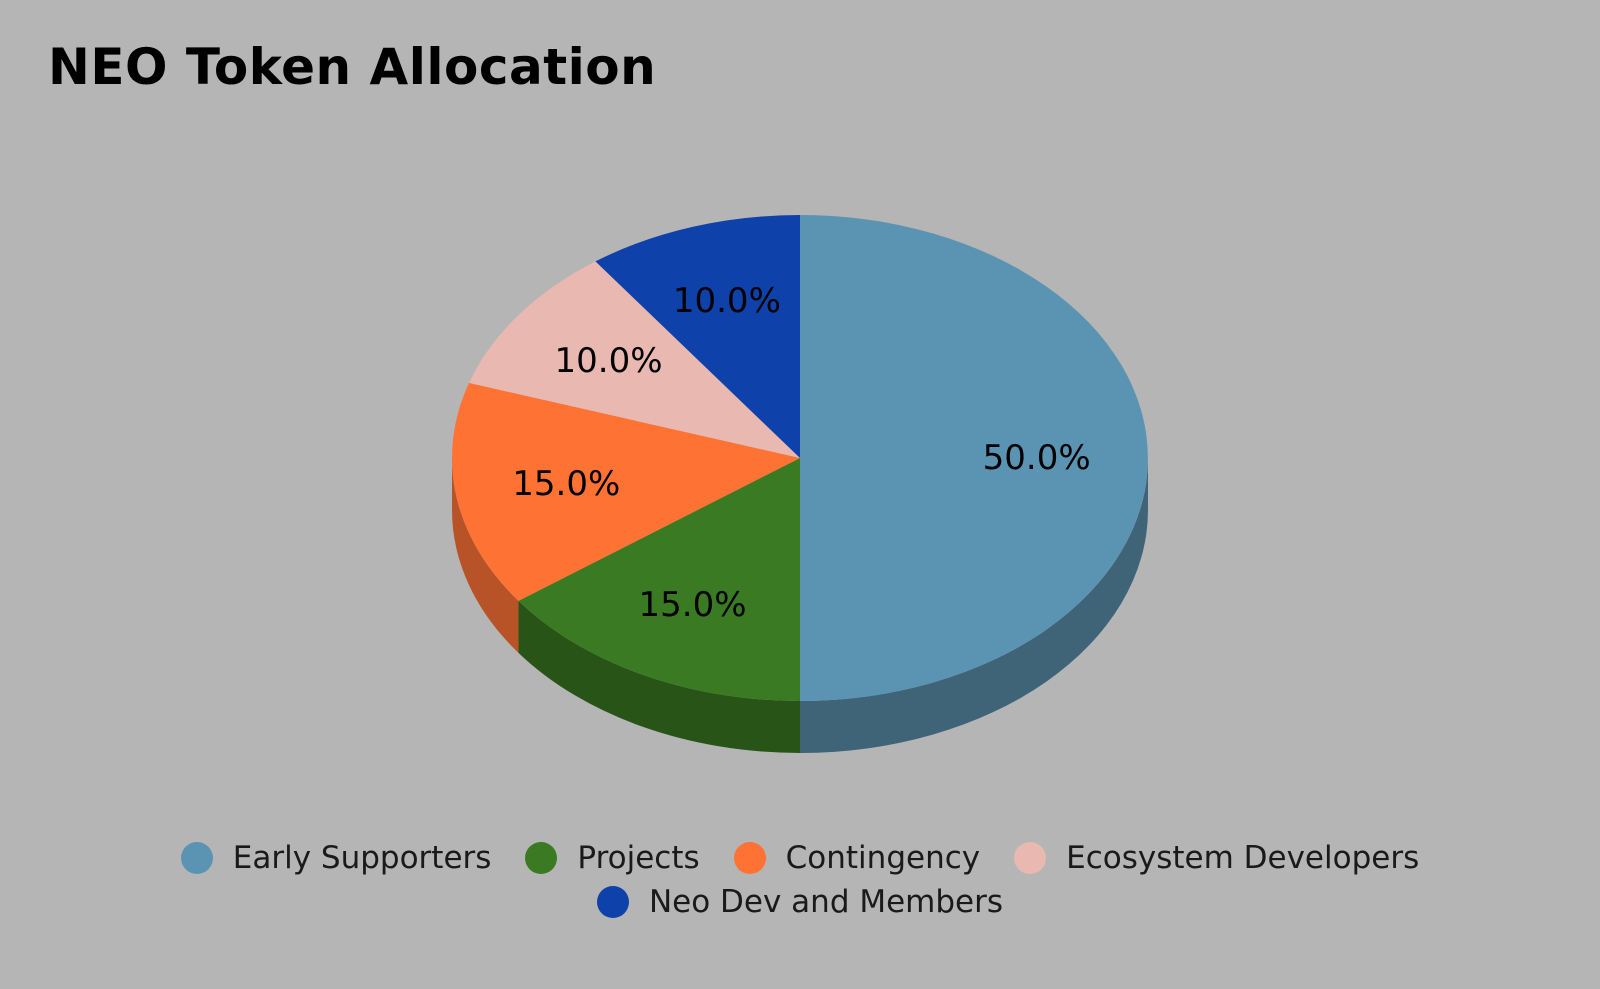 The width and height of the screenshot is (1600, 989). What do you see at coordinates (196, 858) in the screenshot?
I see `legend-swatch-early-supporters` at bounding box center [196, 858].